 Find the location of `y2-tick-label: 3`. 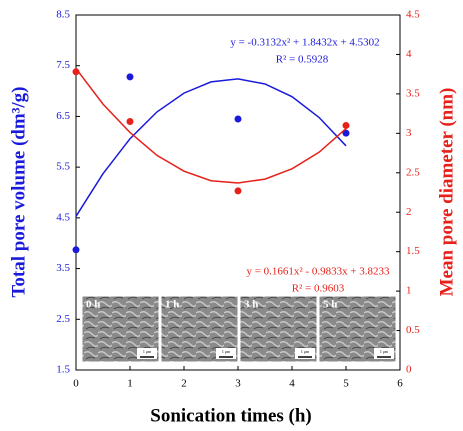

y2-tick-label: 3 is located at coordinates (409, 133).